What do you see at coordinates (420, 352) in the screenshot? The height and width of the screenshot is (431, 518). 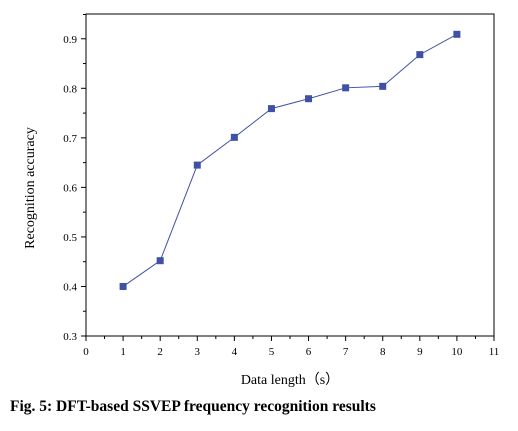 I see `x-tick-label: 9` at bounding box center [420, 352].